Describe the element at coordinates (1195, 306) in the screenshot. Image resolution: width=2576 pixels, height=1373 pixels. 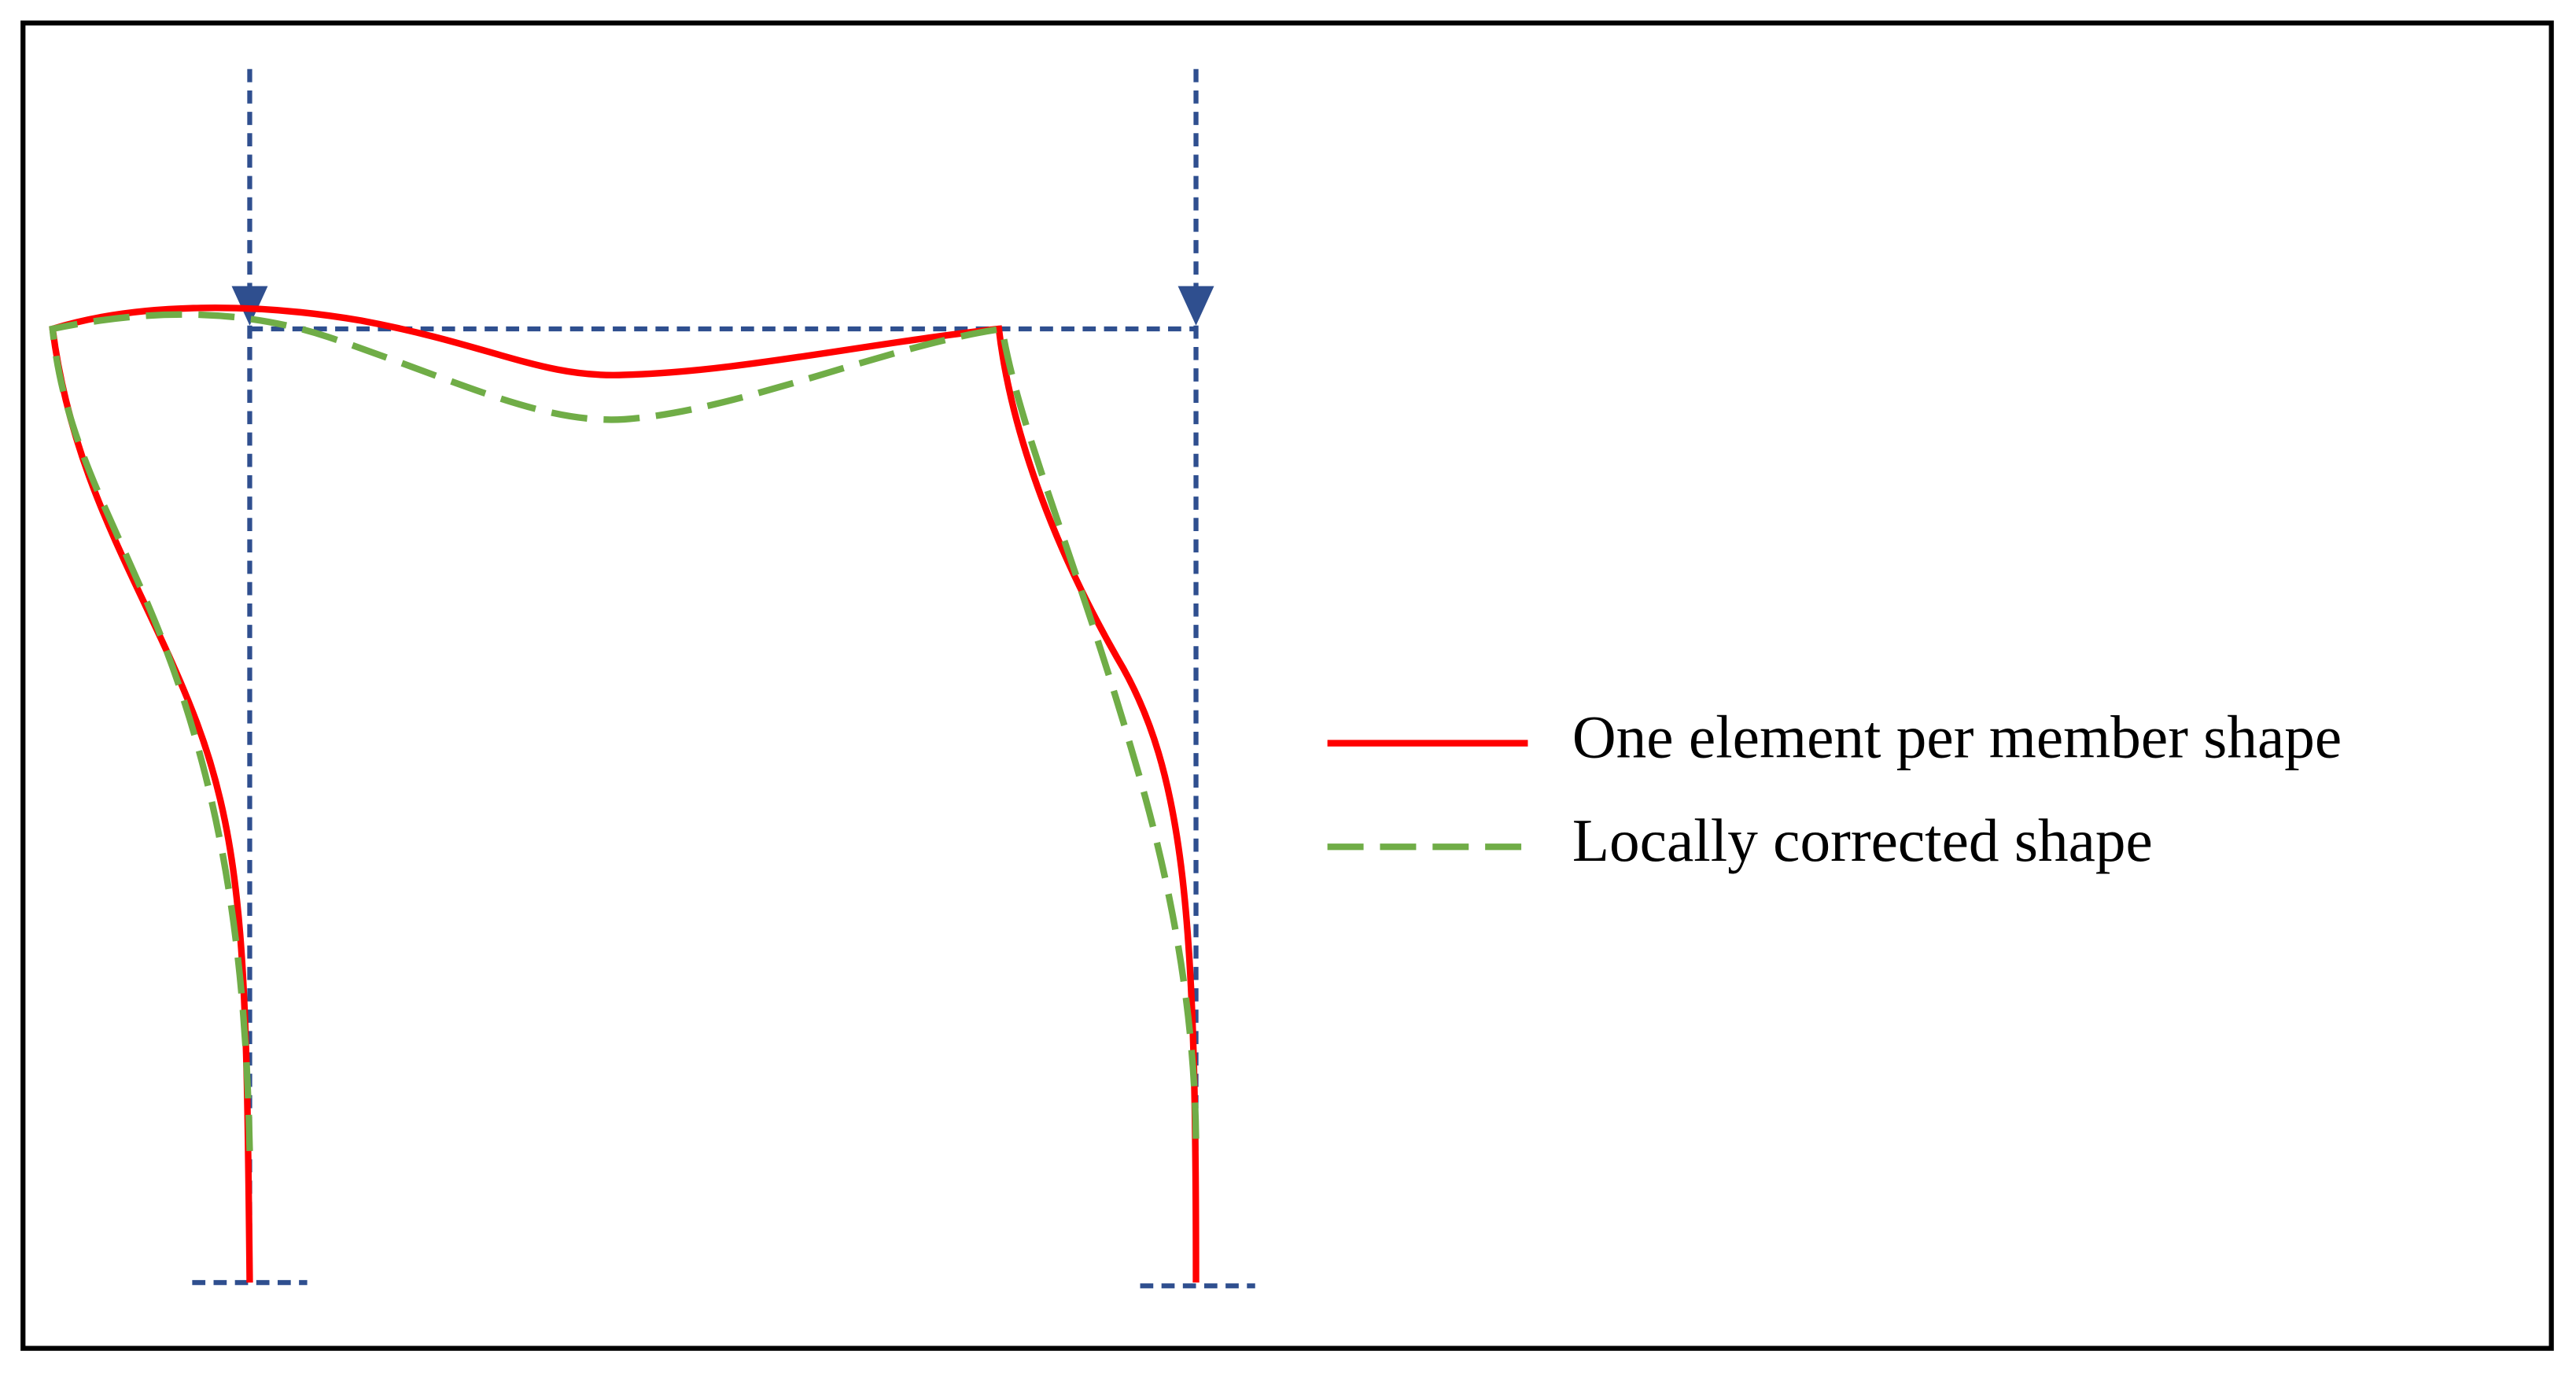
I see `arrowhead` at that location.